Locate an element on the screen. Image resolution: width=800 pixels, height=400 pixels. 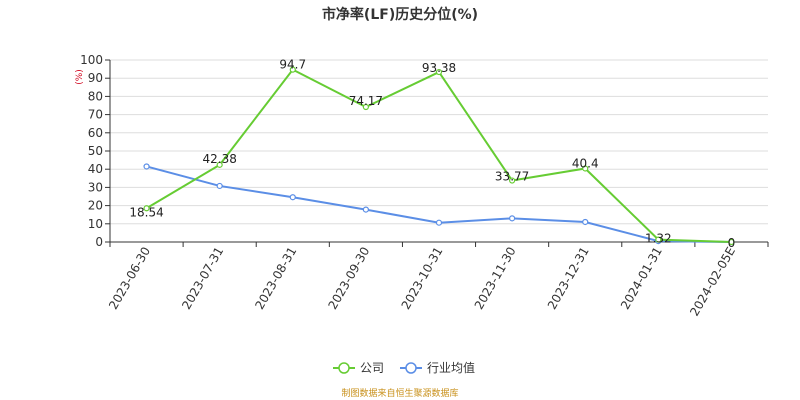
legend-label: 公司 is located at coordinates (372, 368).